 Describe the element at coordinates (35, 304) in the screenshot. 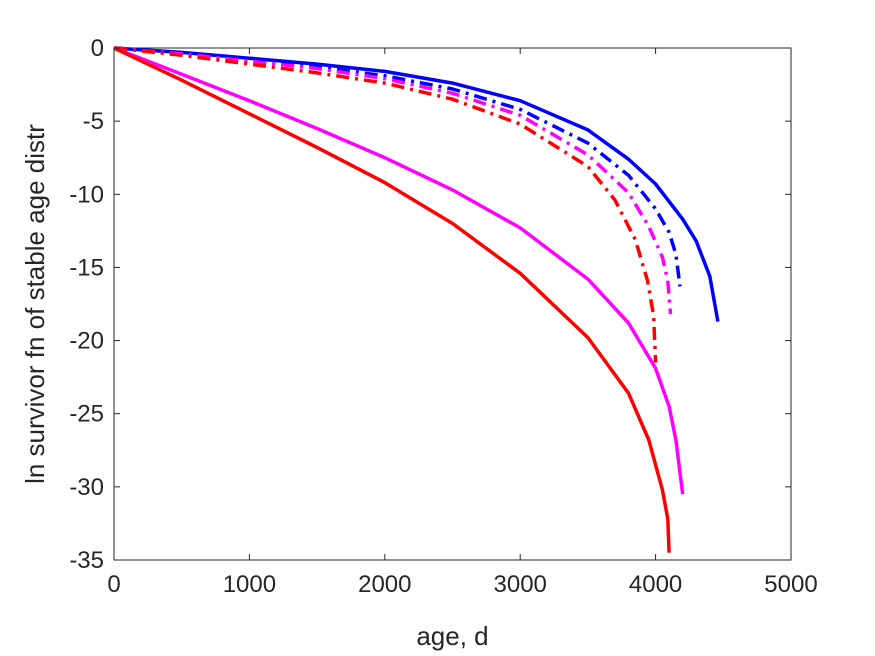

I see `y-axis-label: ln survivor fn of stable age distr` at that location.